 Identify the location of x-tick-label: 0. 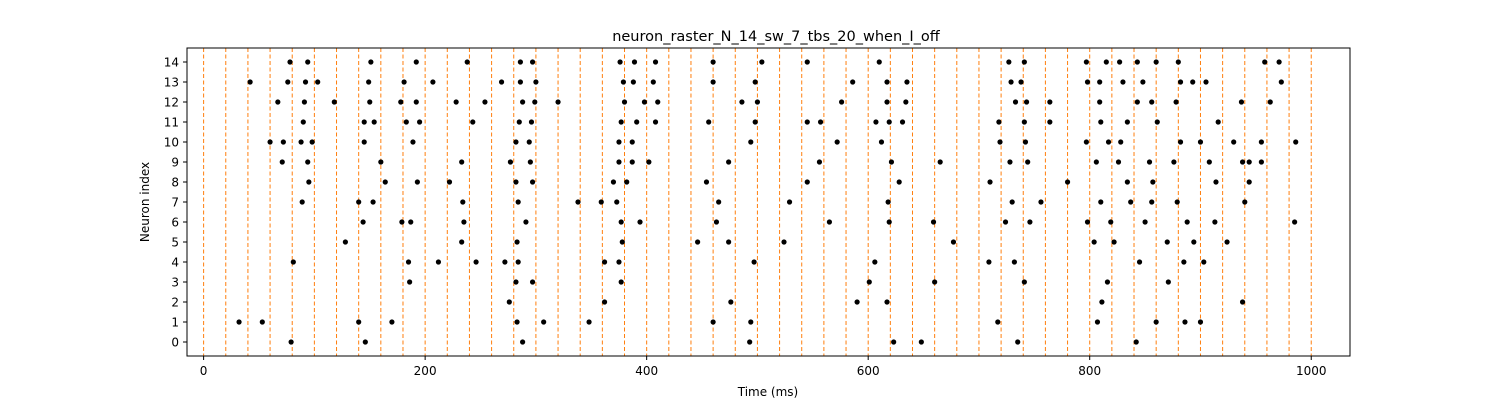
(204, 371).